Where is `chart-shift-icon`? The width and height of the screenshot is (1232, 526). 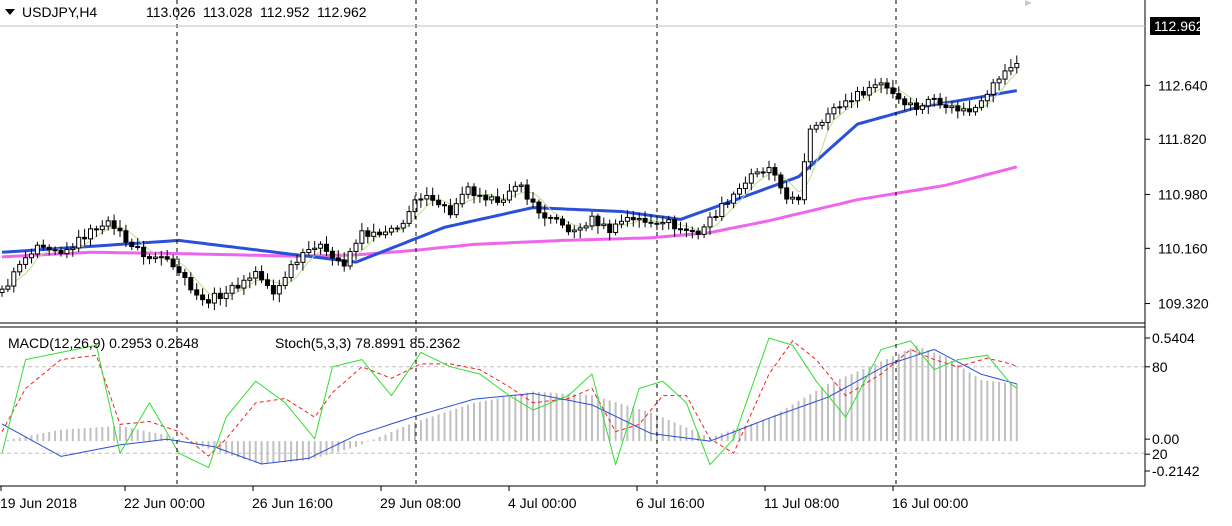 chart-shift-icon is located at coordinates (1028, 3).